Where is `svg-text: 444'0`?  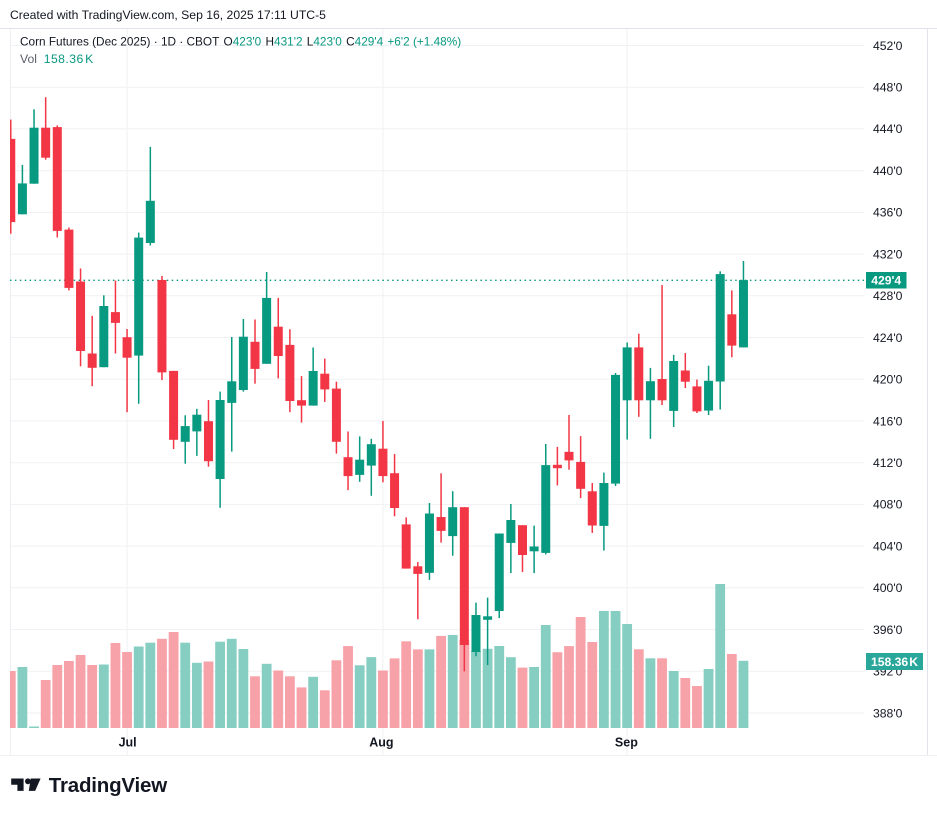
svg-text: 444'0 is located at coordinates (888, 129).